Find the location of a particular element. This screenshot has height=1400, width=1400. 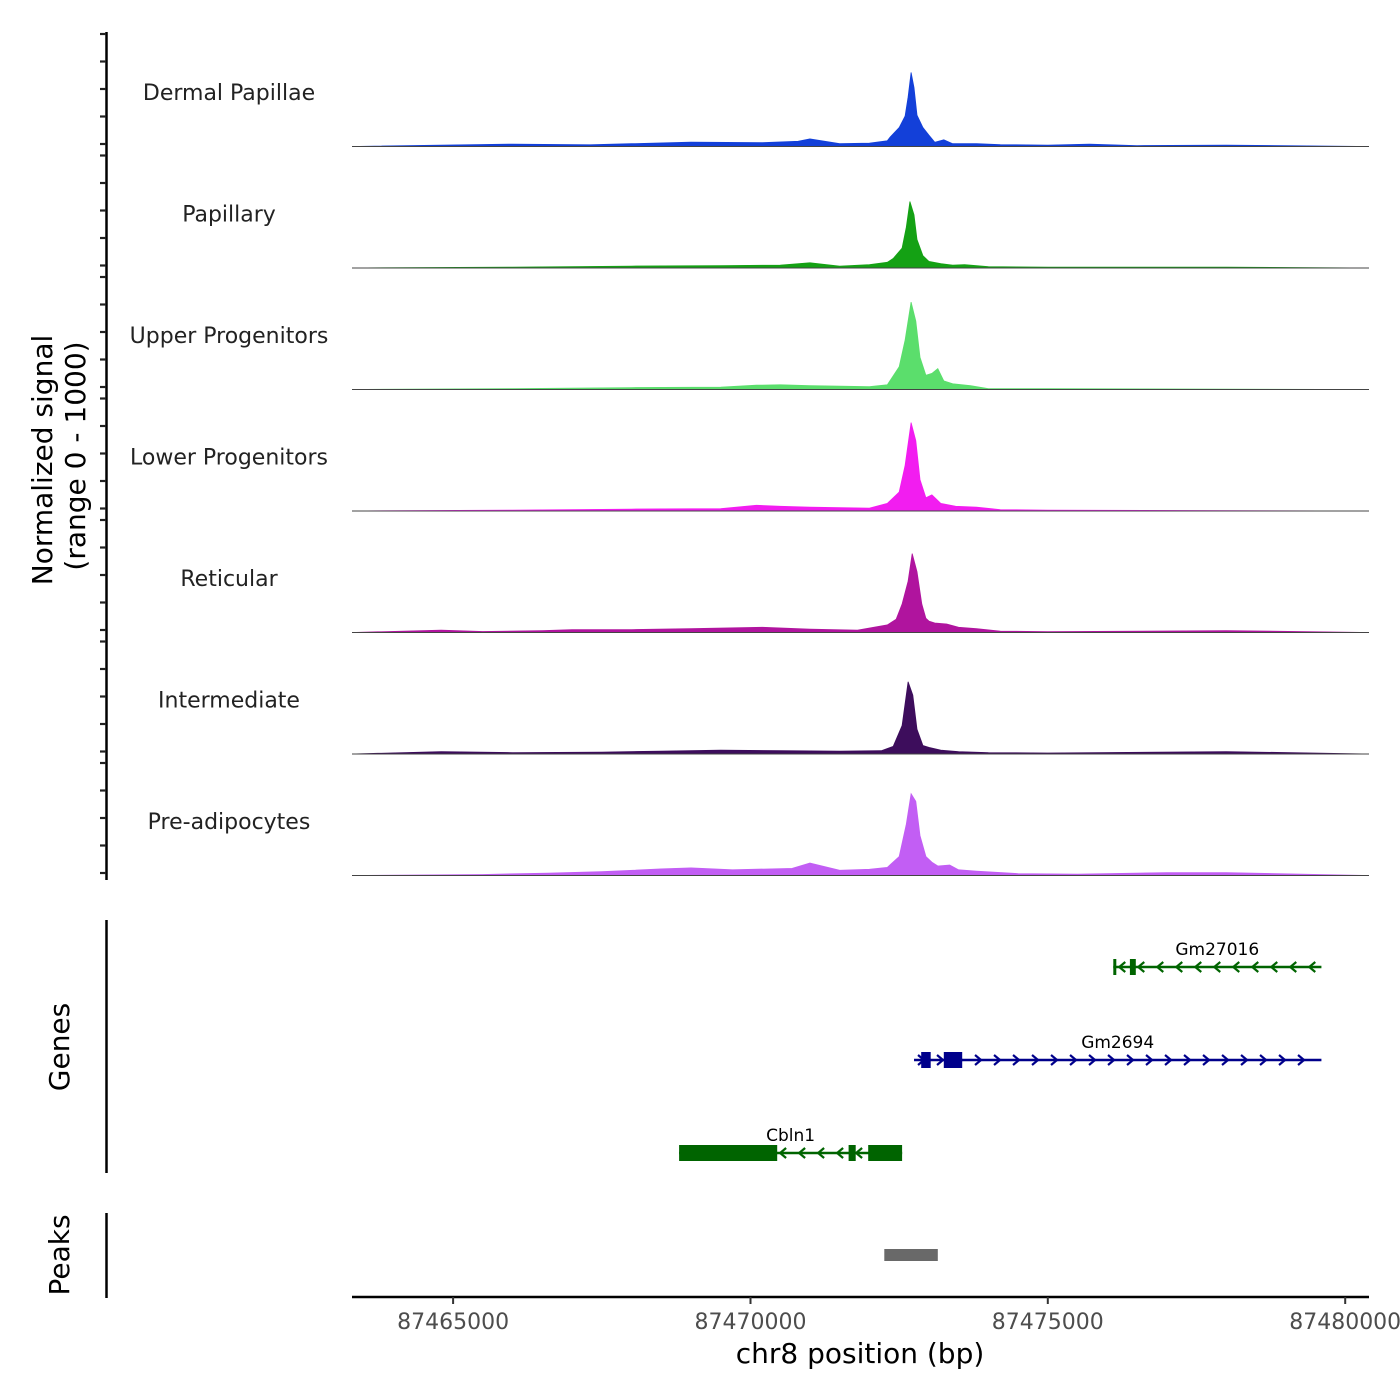

track-papillary: Papillary is located at coordinates (776, 235).